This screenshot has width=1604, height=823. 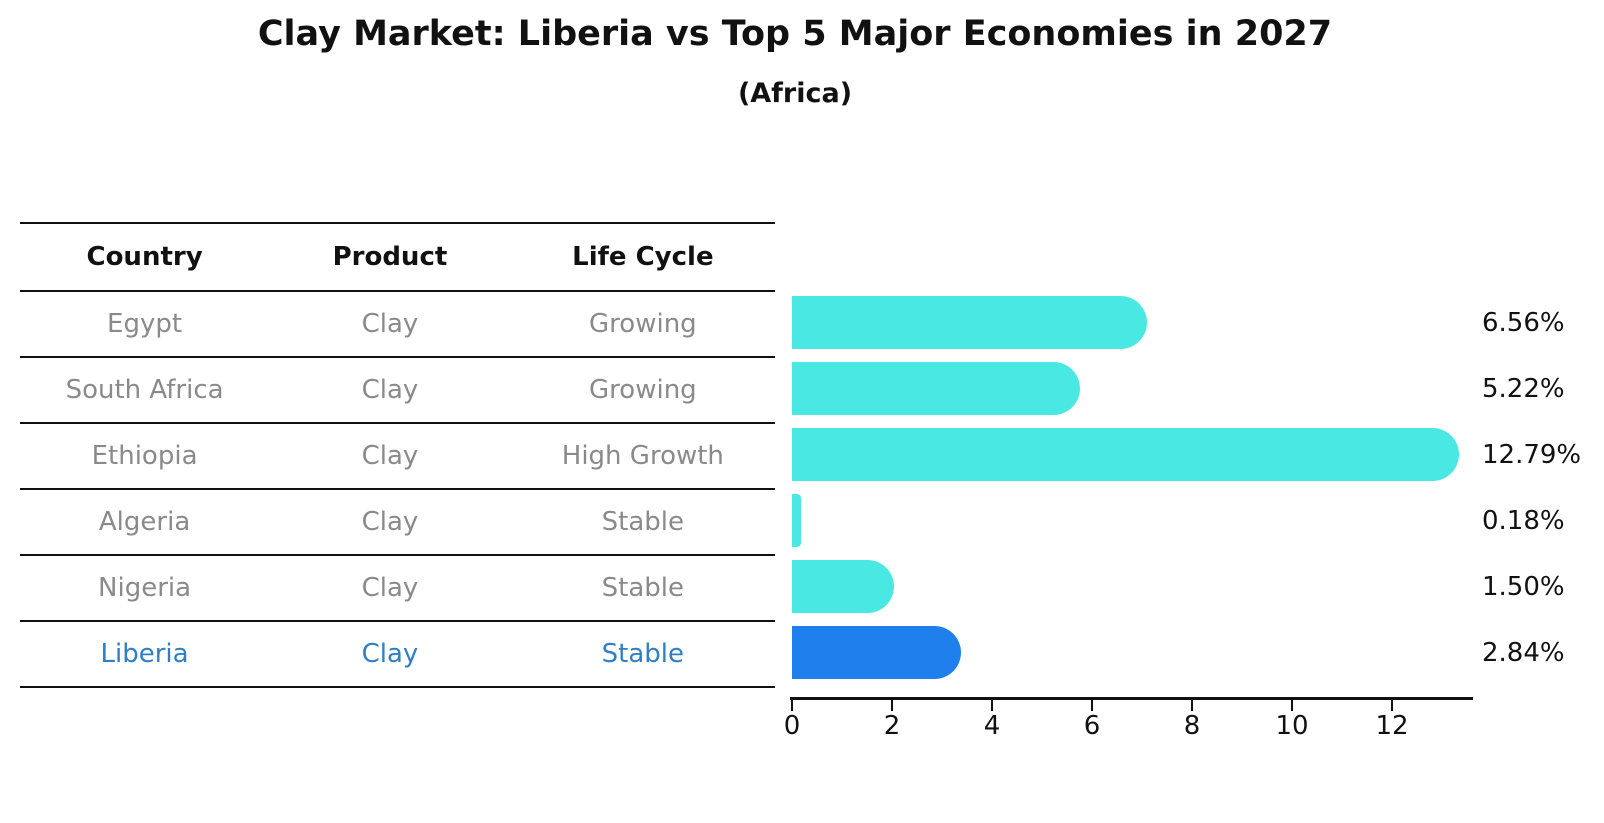 I want to click on cell-country: South Africa, so click(x=144, y=390).